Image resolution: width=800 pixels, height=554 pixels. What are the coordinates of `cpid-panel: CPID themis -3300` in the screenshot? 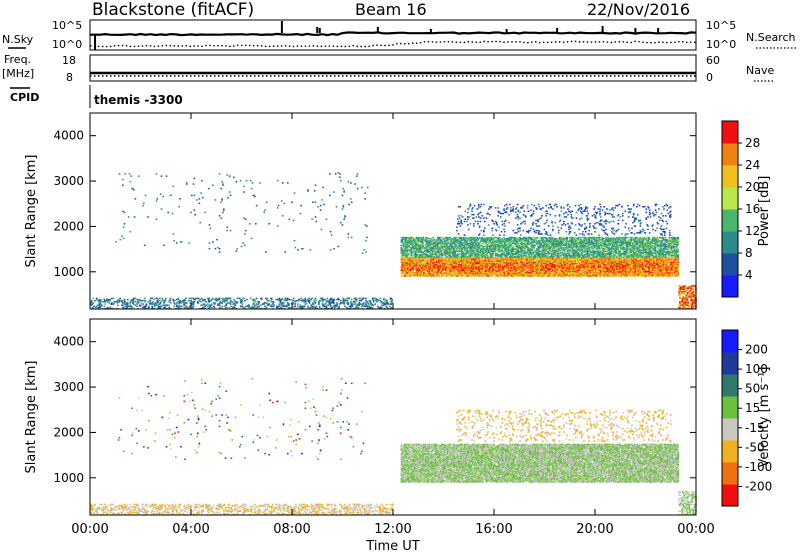 It's located at (96, 96).